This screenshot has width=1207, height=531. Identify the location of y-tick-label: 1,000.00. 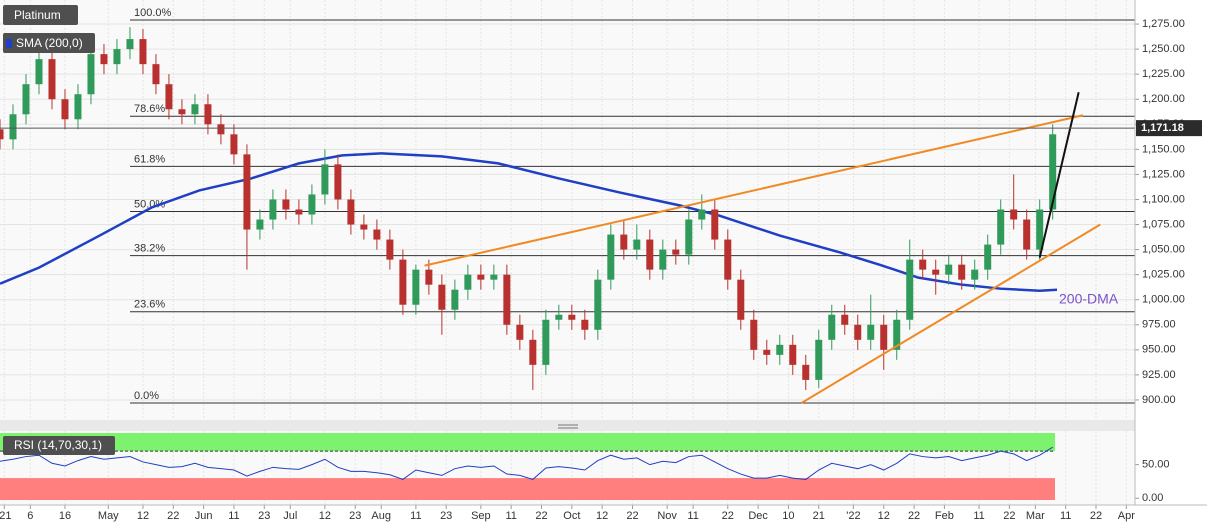
(1163, 300).